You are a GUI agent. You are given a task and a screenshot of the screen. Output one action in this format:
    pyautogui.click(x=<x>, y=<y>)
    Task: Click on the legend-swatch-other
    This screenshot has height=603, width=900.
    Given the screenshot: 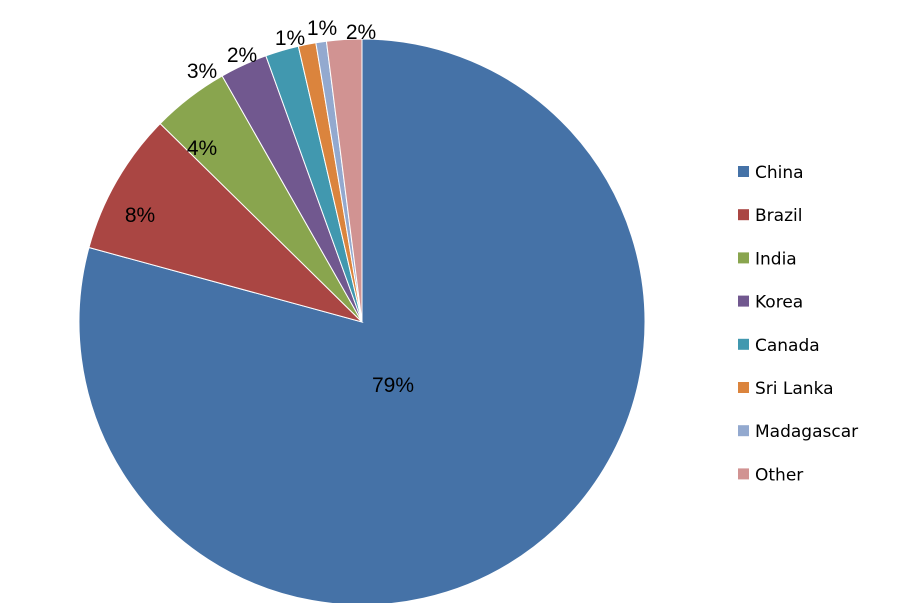 What is the action you would take?
    pyautogui.click(x=743, y=474)
    